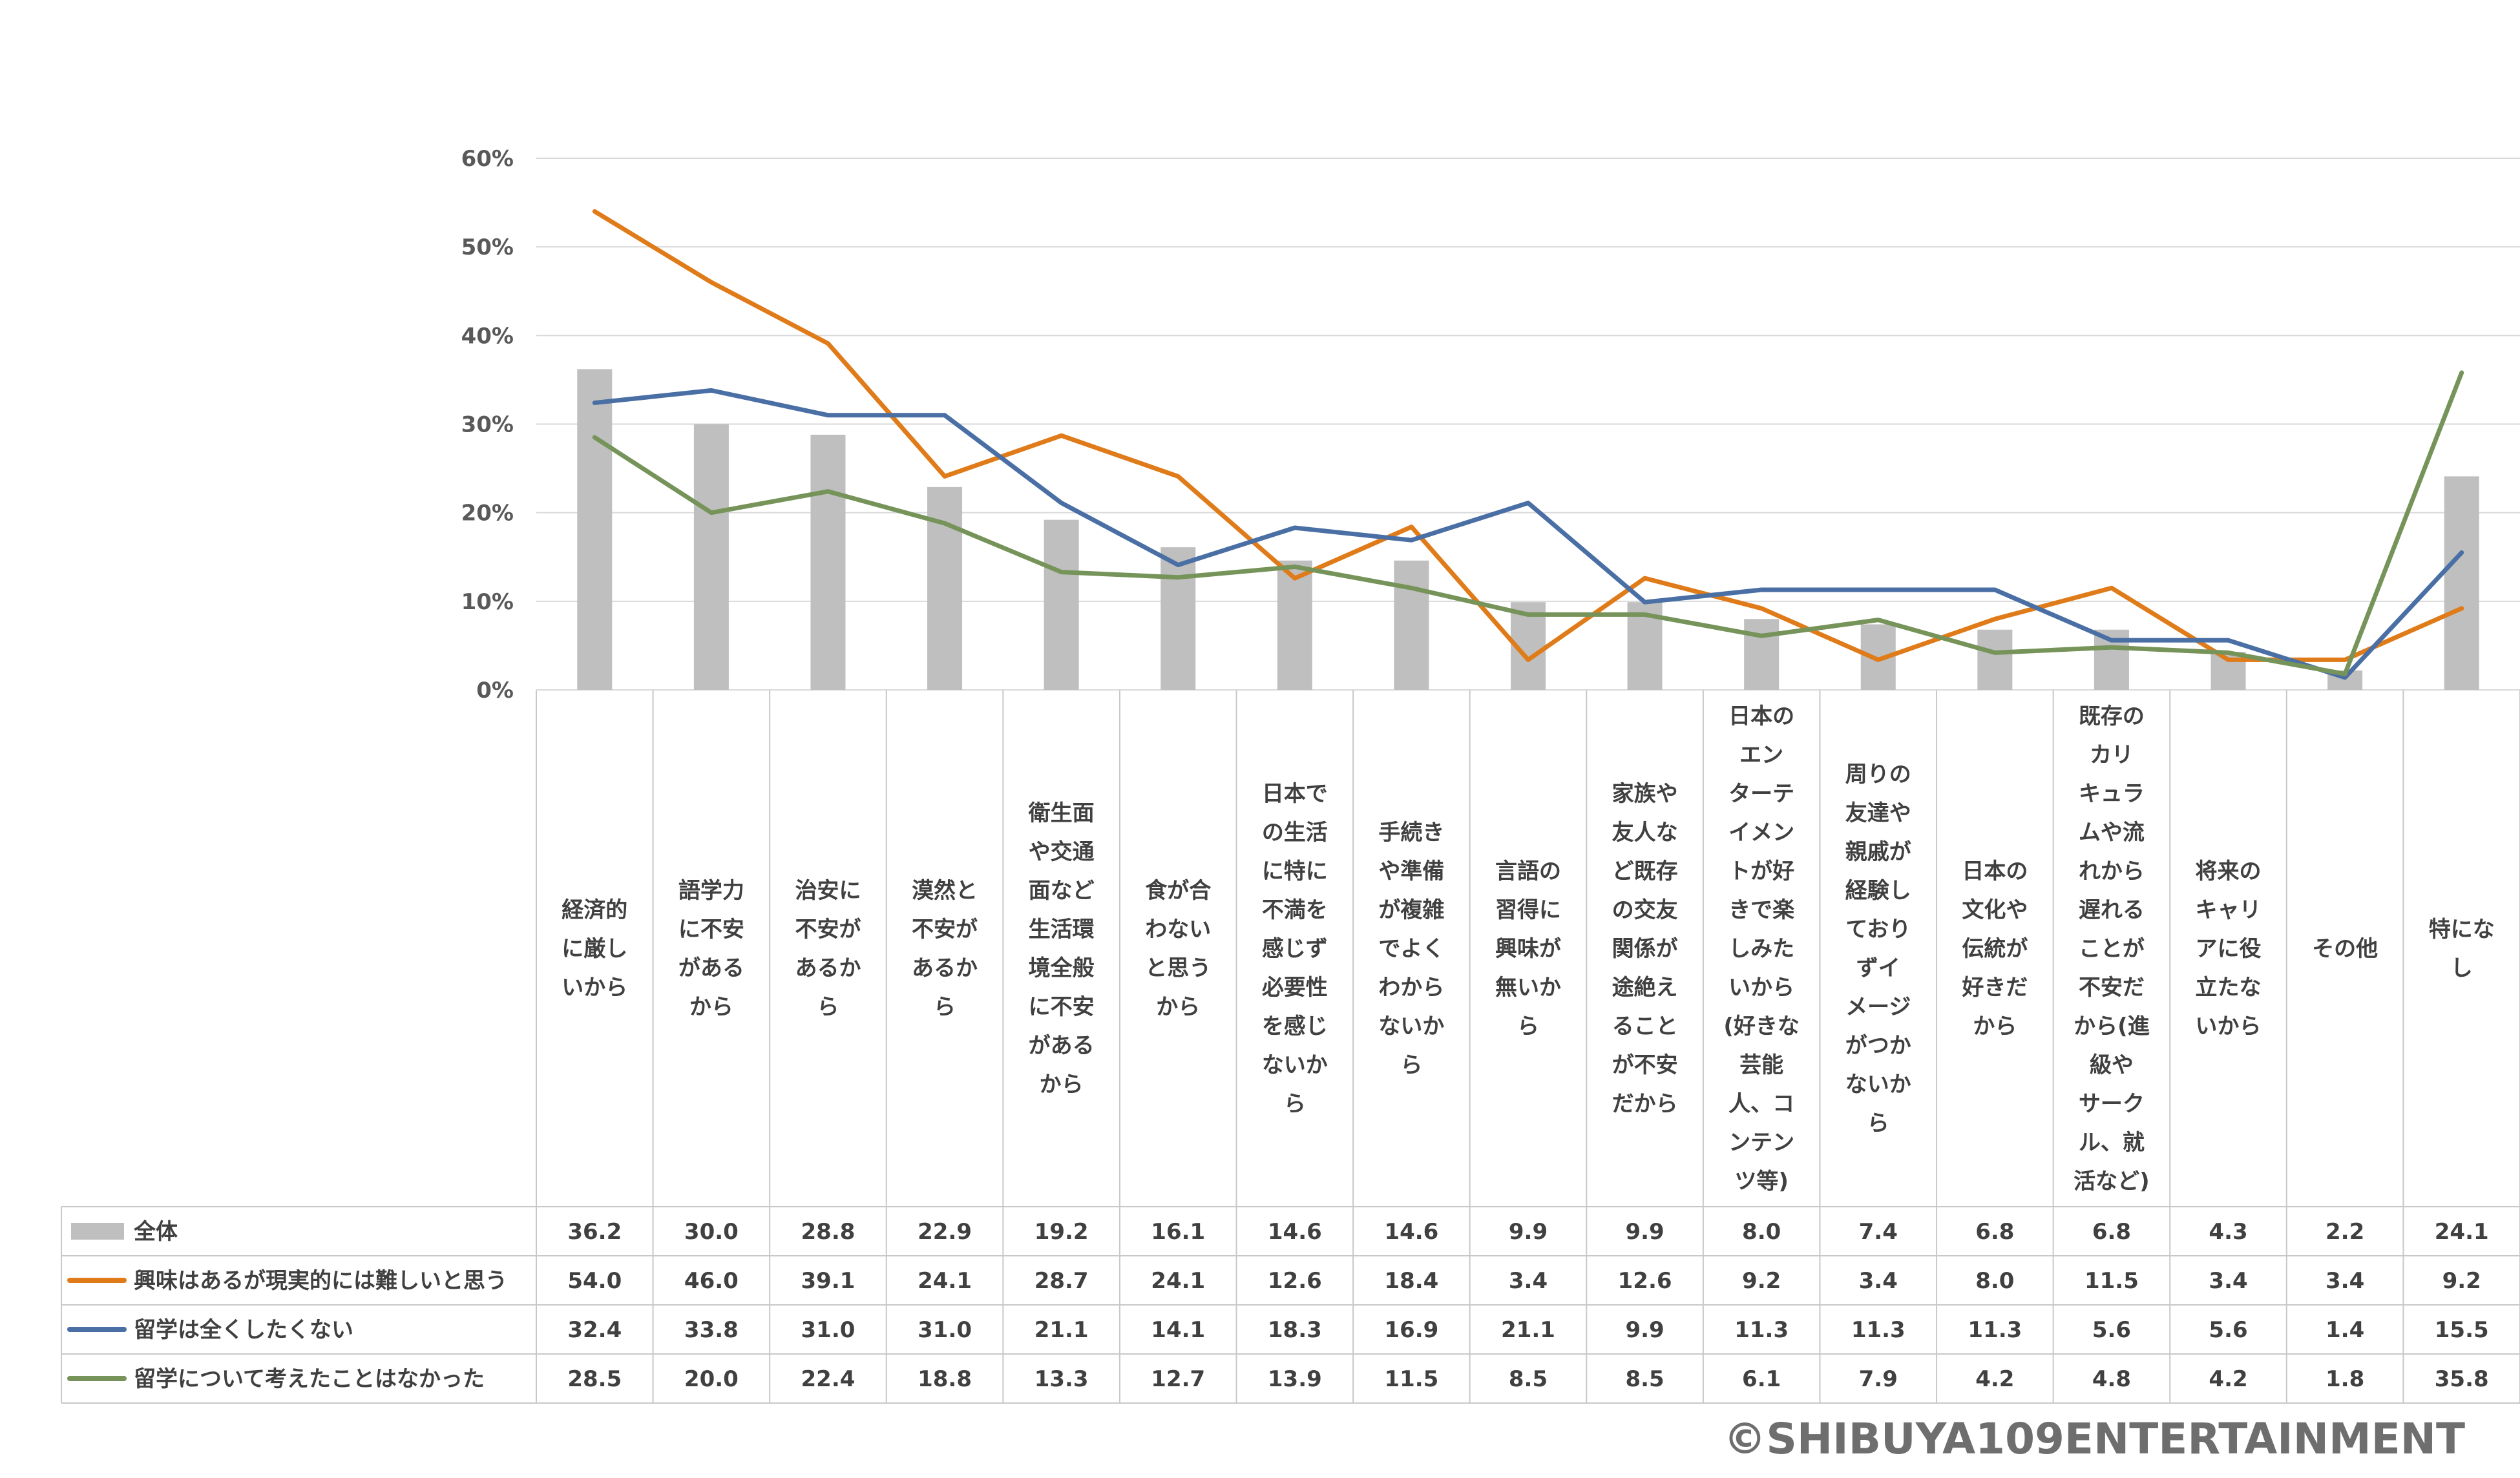 The image size is (2520, 1478). I want to click on category-label: 親戚が, so click(1878, 852).